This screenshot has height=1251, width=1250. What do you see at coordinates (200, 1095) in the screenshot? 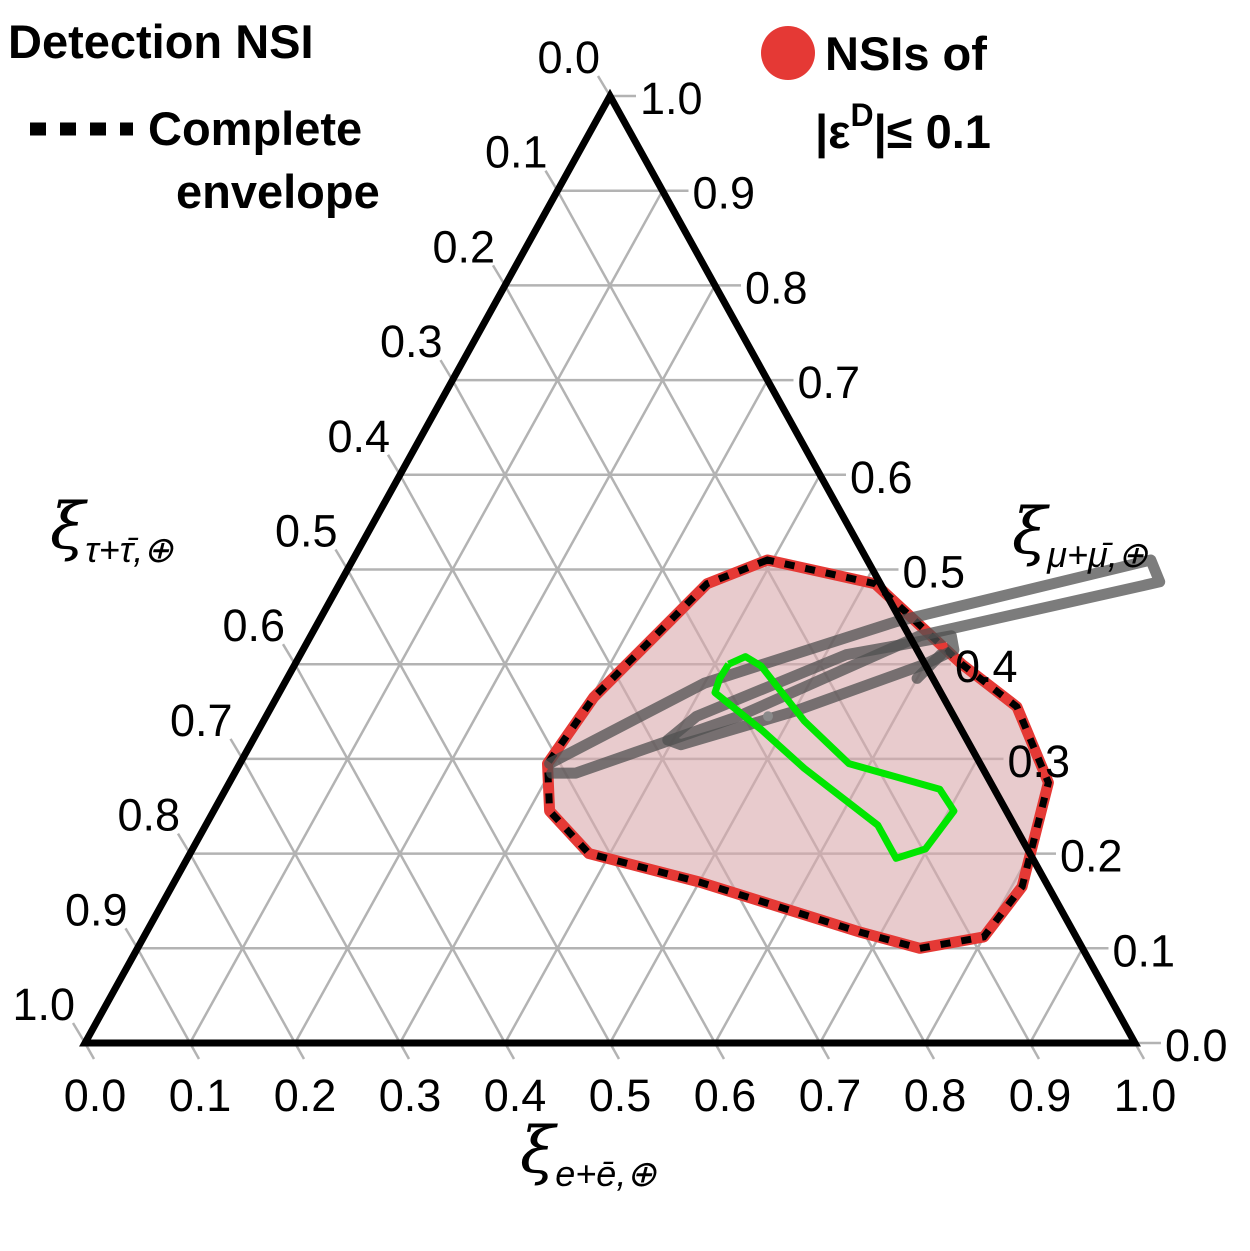
I see `tick-label-bottom: 0.1` at bounding box center [200, 1095].